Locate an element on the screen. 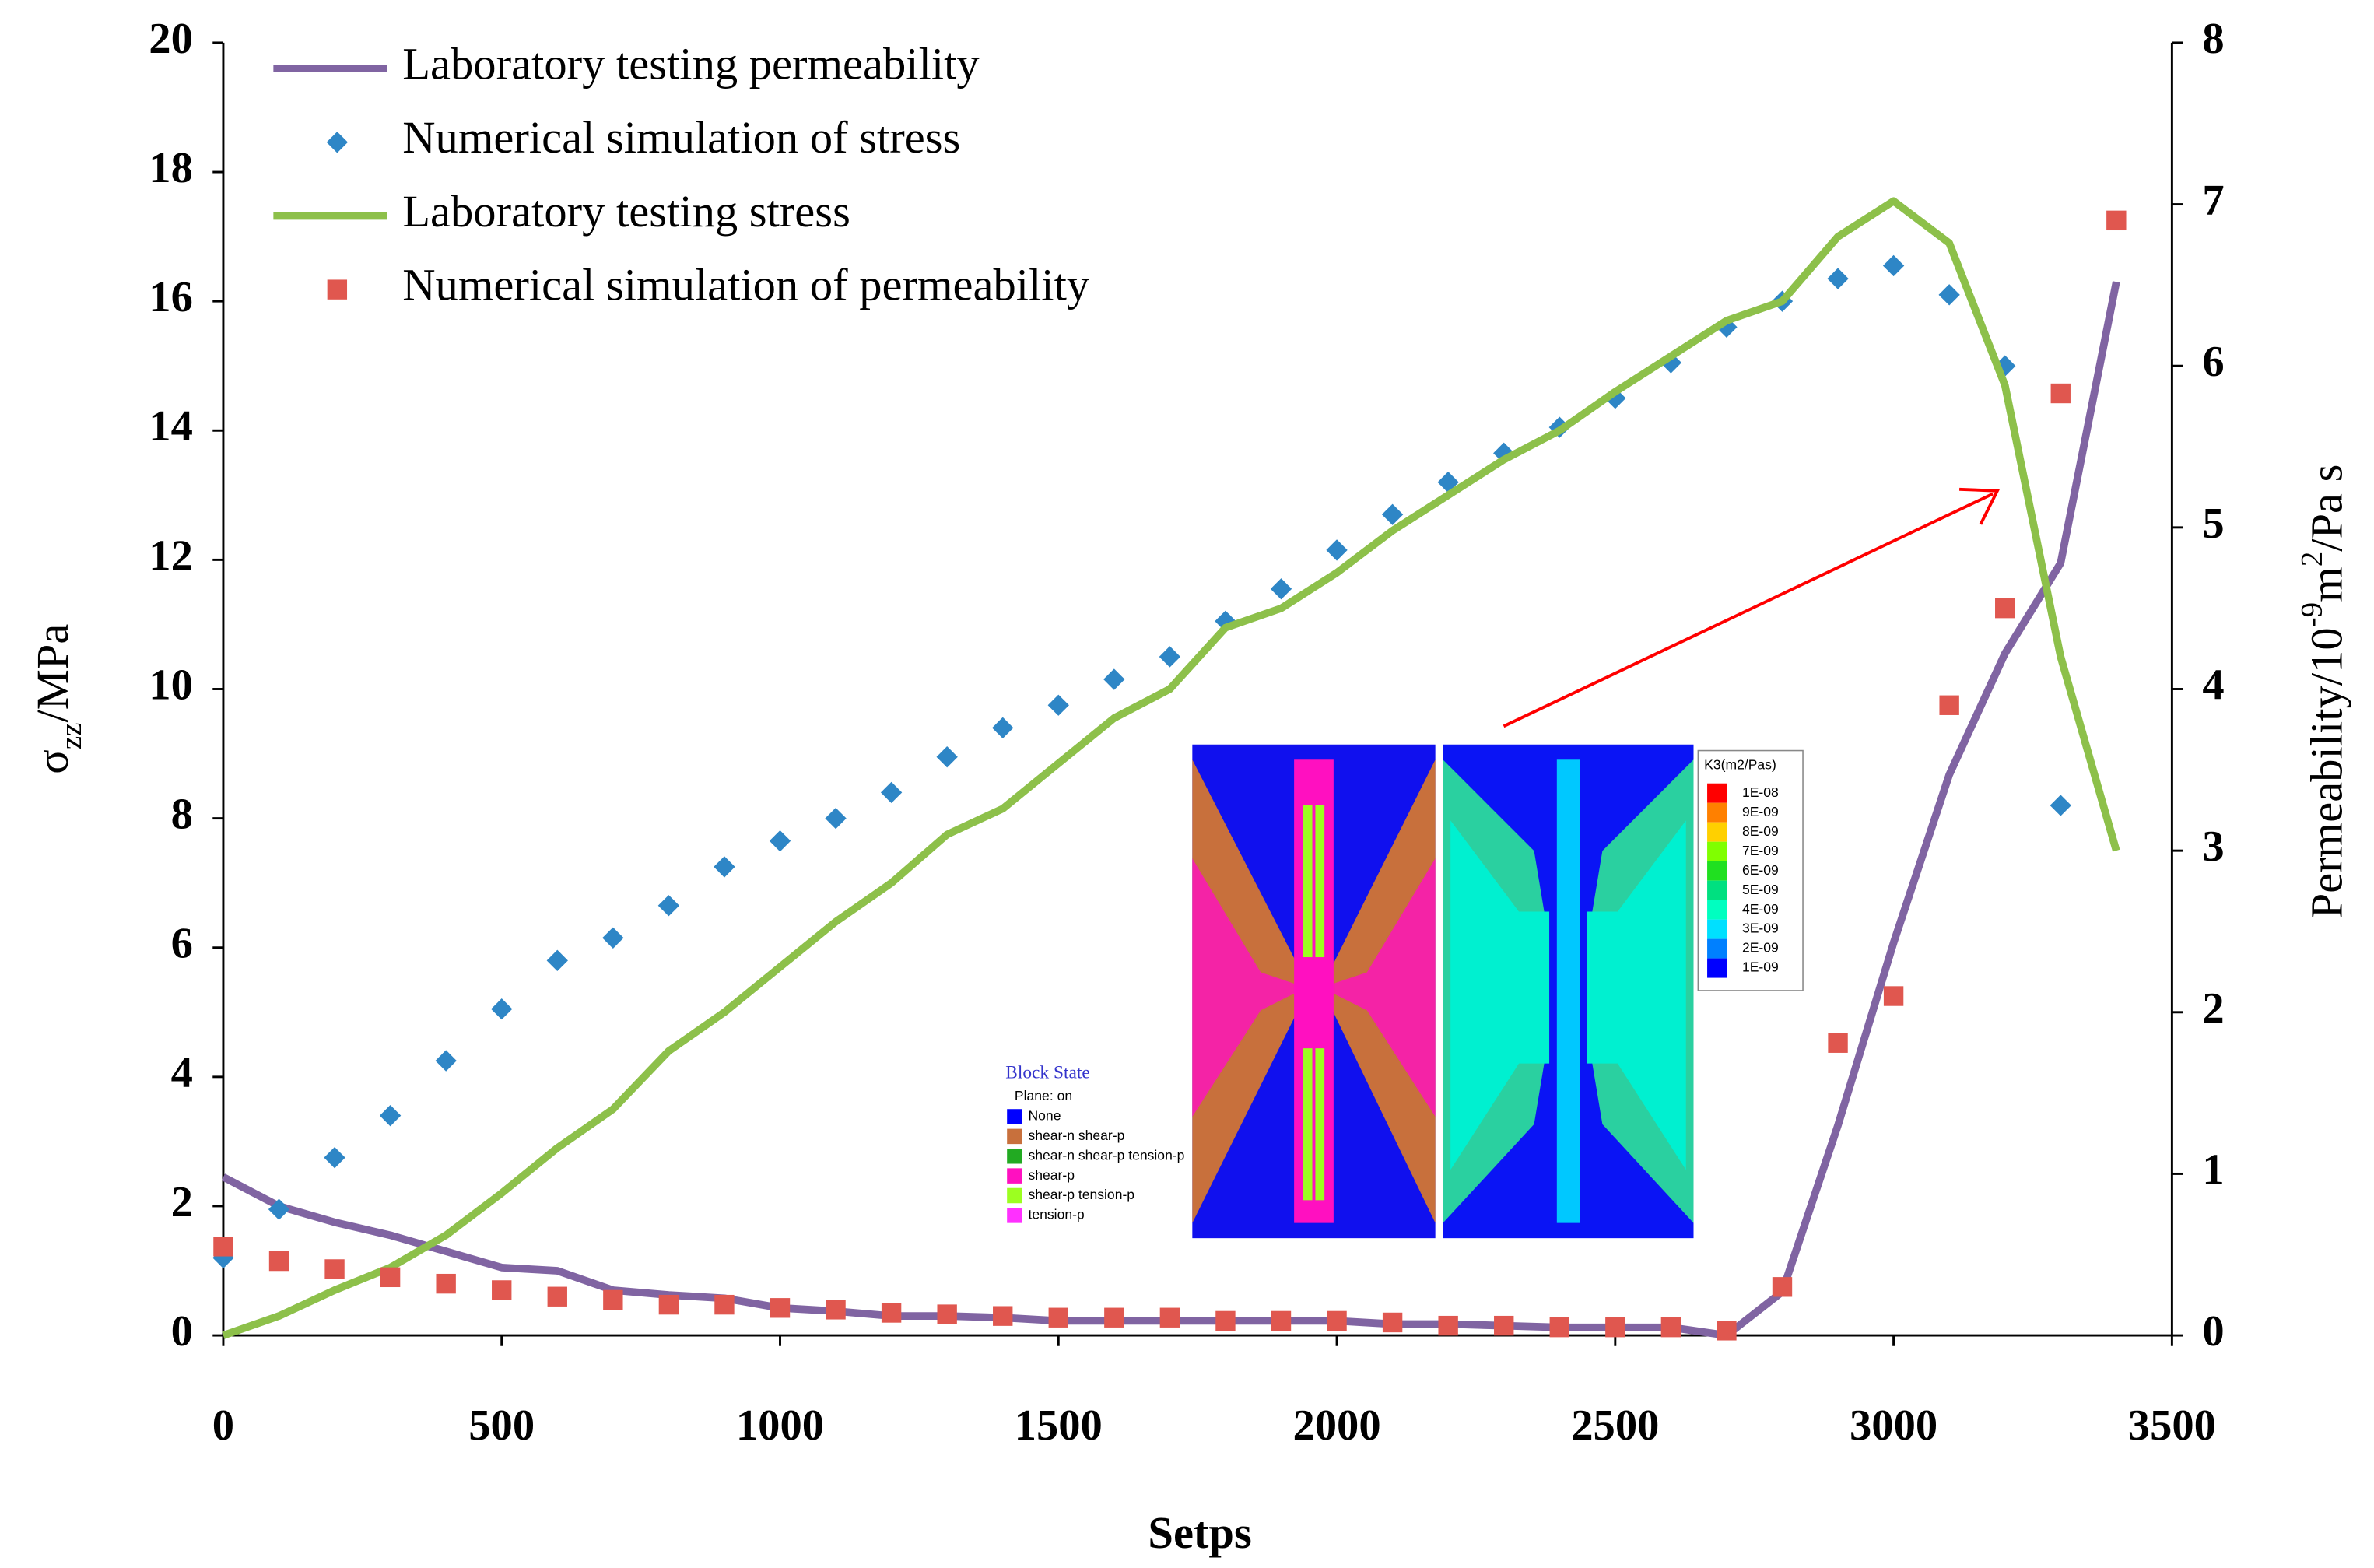 The image size is (2374, 1568). axis-label-part: m is located at coordinates (2327, 584).